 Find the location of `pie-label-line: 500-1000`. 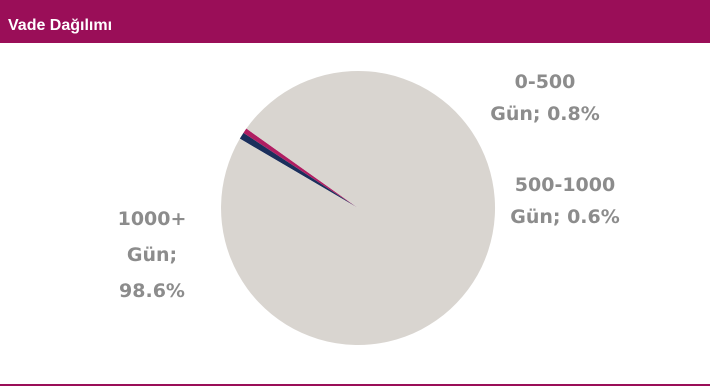

pie-label-line: 500-1000 is located at coordinates (565, 185).